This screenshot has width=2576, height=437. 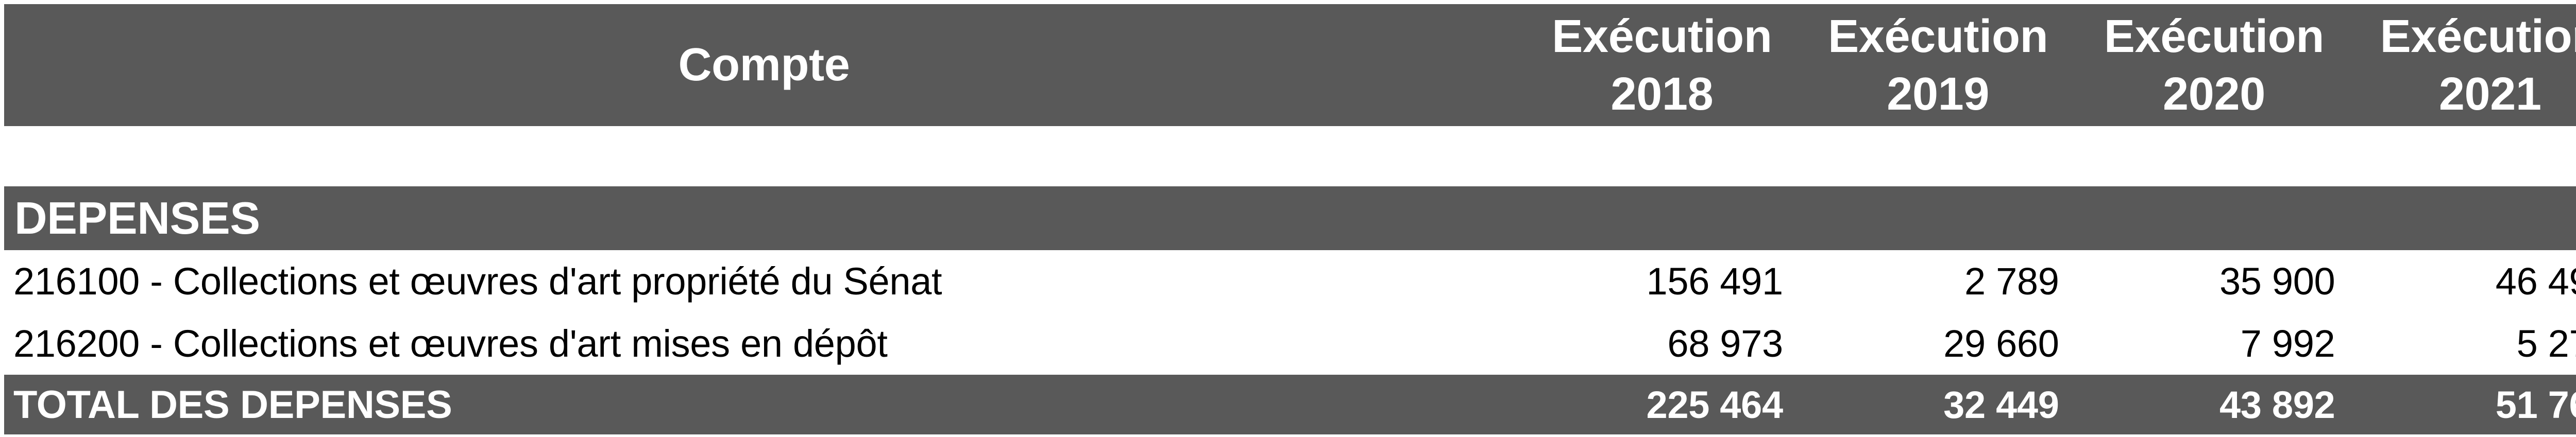 What do you see at coordinates (2214, 65) in the screenshot?
I see `column-header-execution-2020: Exécution 2020` at bounding box center [2214, 65].